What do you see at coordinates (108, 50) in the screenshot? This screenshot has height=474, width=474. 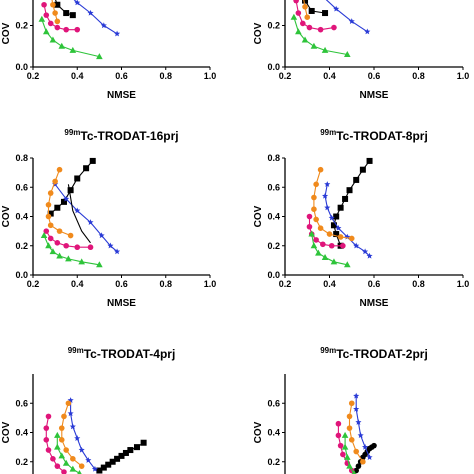 I see `panel-top-left: 0.20.40.60.81.00.00.20.4COVNMSE` at bounding box center [108, 50].